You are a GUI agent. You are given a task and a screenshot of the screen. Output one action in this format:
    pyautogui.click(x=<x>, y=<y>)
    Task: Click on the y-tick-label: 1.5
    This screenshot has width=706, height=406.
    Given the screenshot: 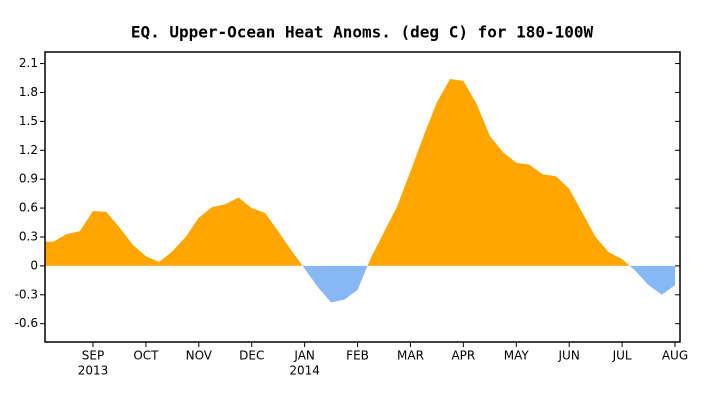 What is the action you would take?
    pyautogui.click(x=28, y=121)
    